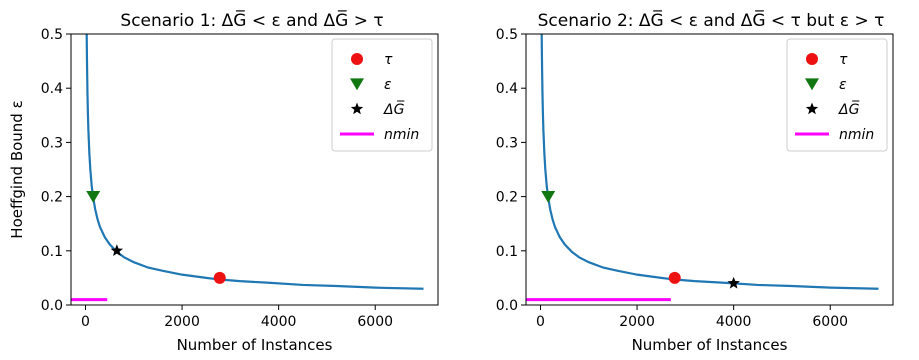  What do you see at coordinates (251, 20) in the screenshot?
I see `chart-title: Scenario 1: ΔG̅ < ε and ΔG̅ > τ` at bounding box center [251, 20].